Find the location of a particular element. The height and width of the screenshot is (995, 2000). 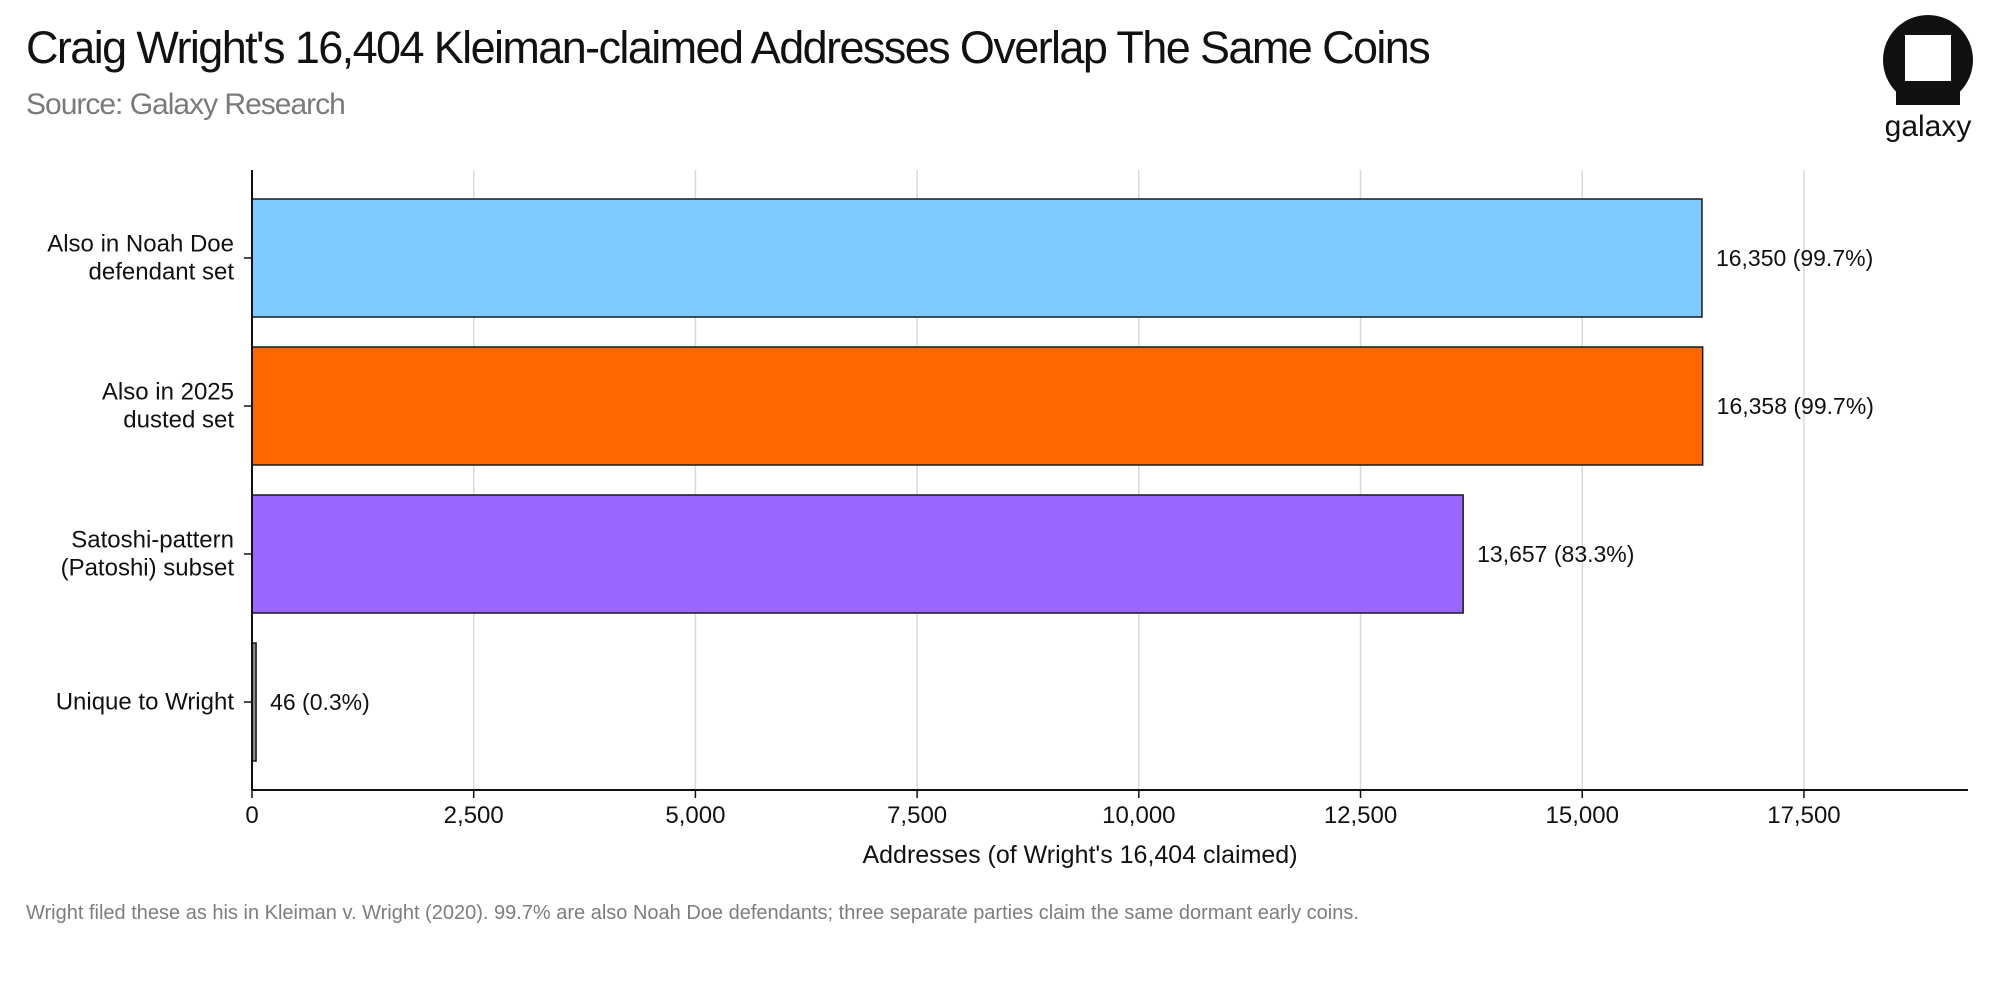

data-label: 16,358 (99.7%) is located at coordinates (1795, 406).